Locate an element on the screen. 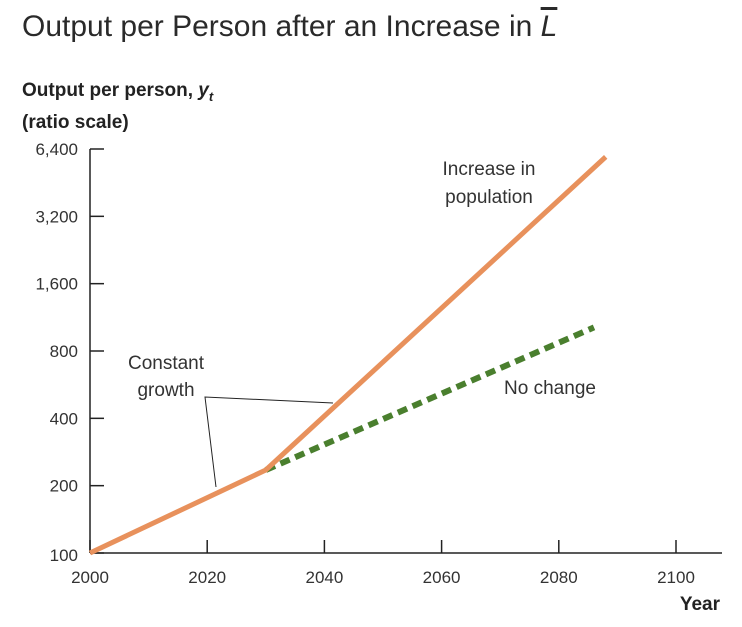 This screenshot has width=742, height=627. x-tick-label-2040: 2040 is located at coordinates (324, 577).